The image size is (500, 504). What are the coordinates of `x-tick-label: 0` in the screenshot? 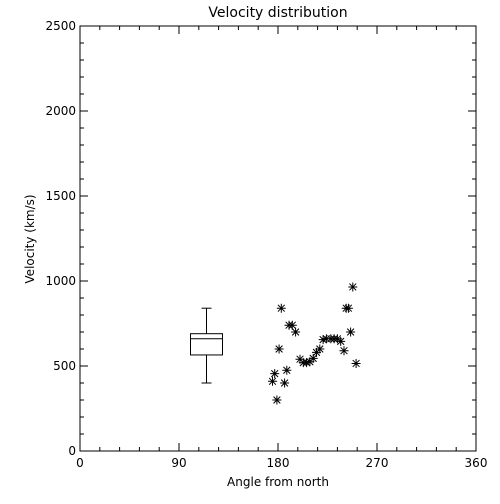 It's located at (80, 463).